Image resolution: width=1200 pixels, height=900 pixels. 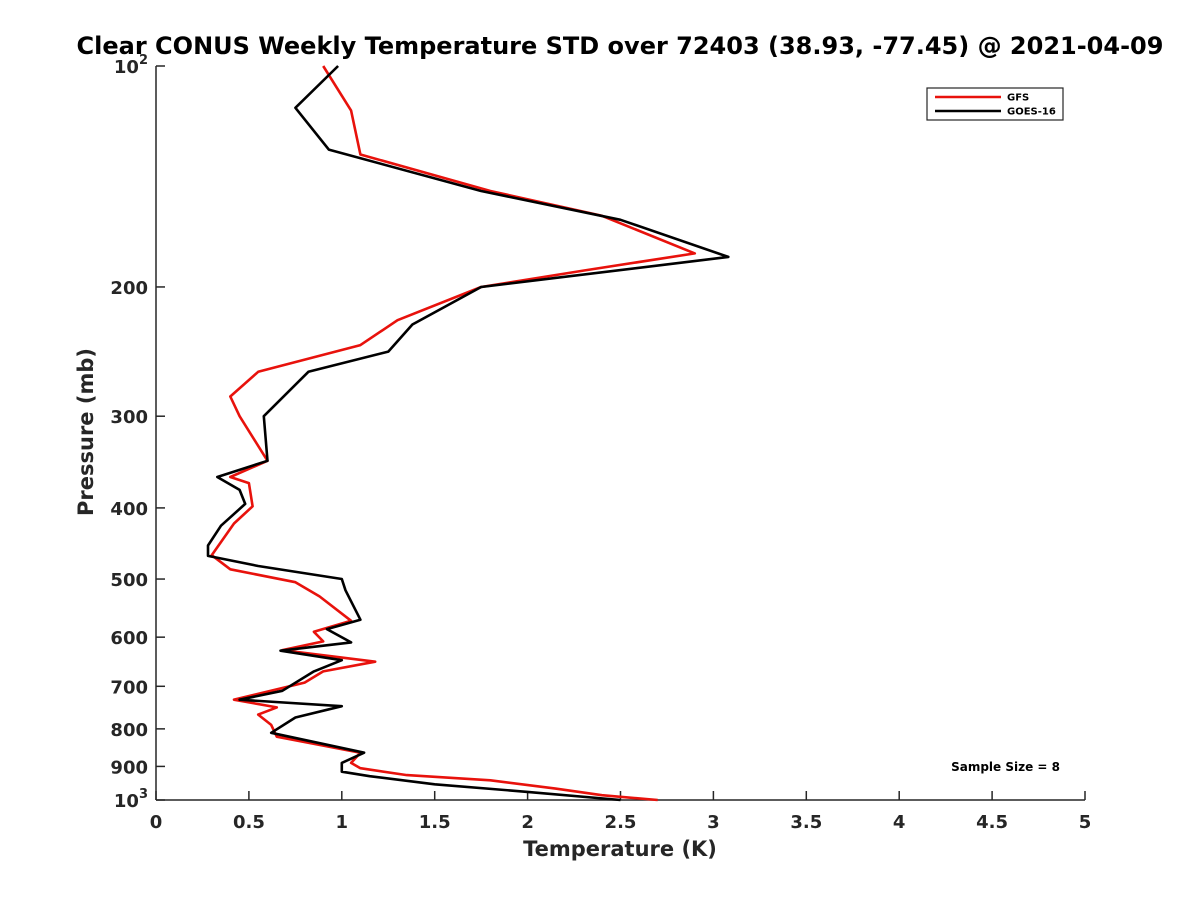 I want to click on x-tick-label: 2, so click(x=527, y=822).